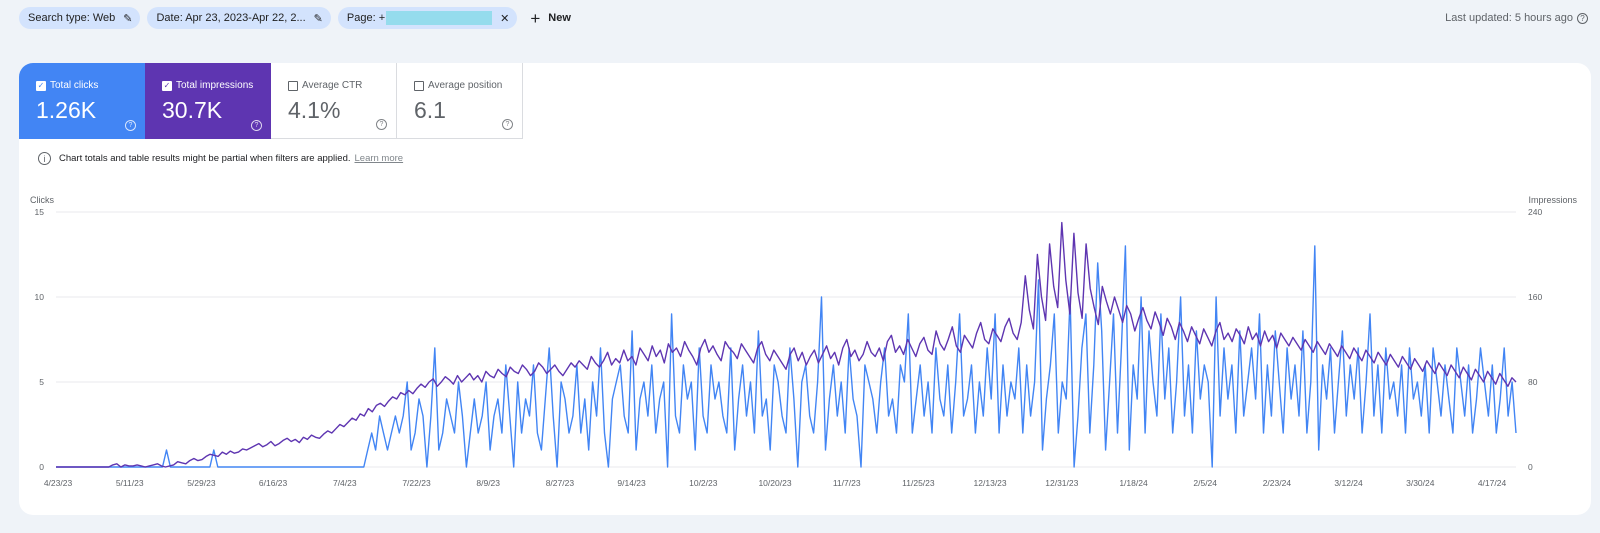  I want to click on new-filter-label: New, so click(559, 18).